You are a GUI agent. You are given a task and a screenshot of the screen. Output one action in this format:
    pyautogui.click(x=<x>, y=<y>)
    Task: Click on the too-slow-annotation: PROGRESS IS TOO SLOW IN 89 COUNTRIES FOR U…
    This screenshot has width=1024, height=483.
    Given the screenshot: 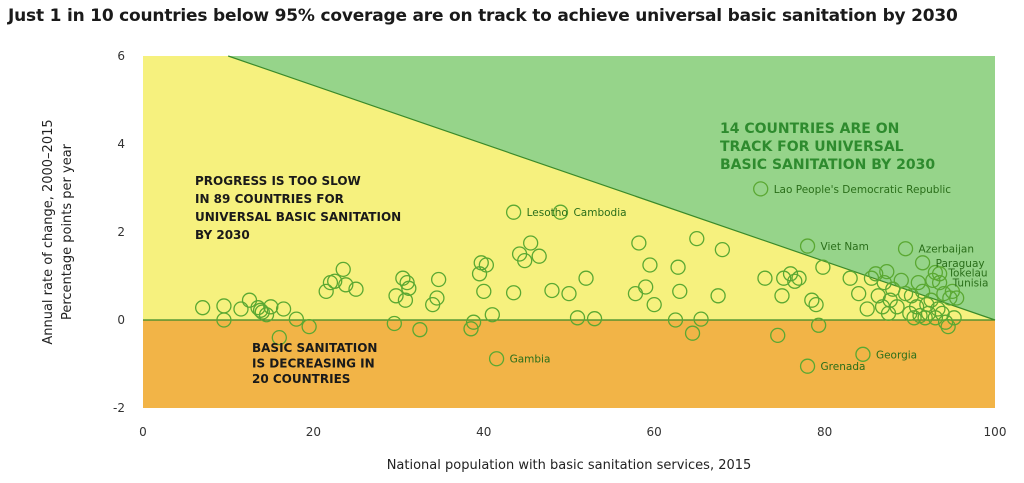 What is the action you would take?
    pyautogui.click(x=298, y=208)
    